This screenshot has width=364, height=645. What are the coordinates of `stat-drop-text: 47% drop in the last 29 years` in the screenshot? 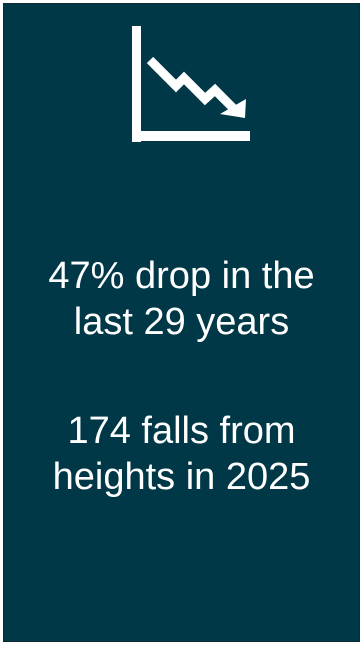 It's located at (181, 299).